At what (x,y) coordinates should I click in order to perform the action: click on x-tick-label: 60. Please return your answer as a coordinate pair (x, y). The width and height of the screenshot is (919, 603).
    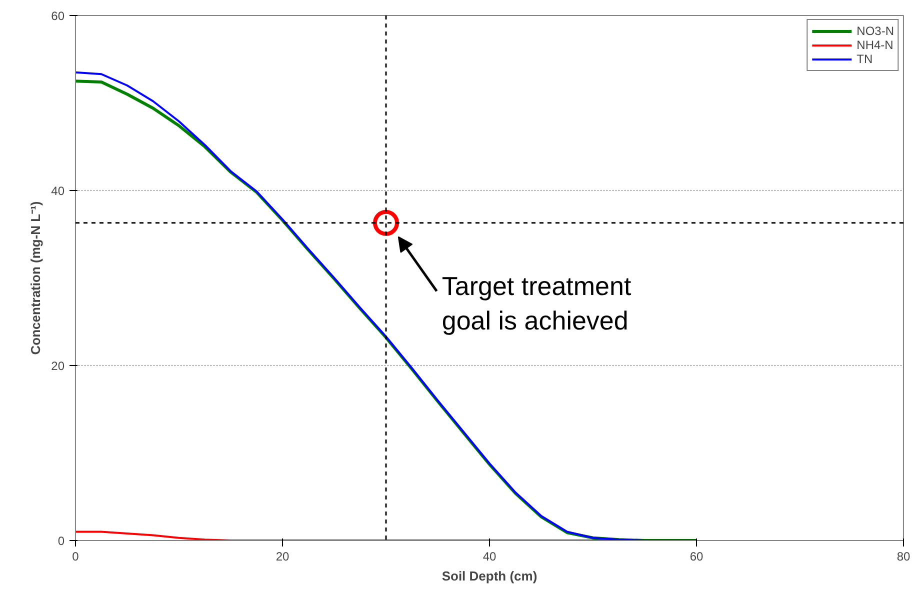
    Looking at the image, I should click on (697, 557).